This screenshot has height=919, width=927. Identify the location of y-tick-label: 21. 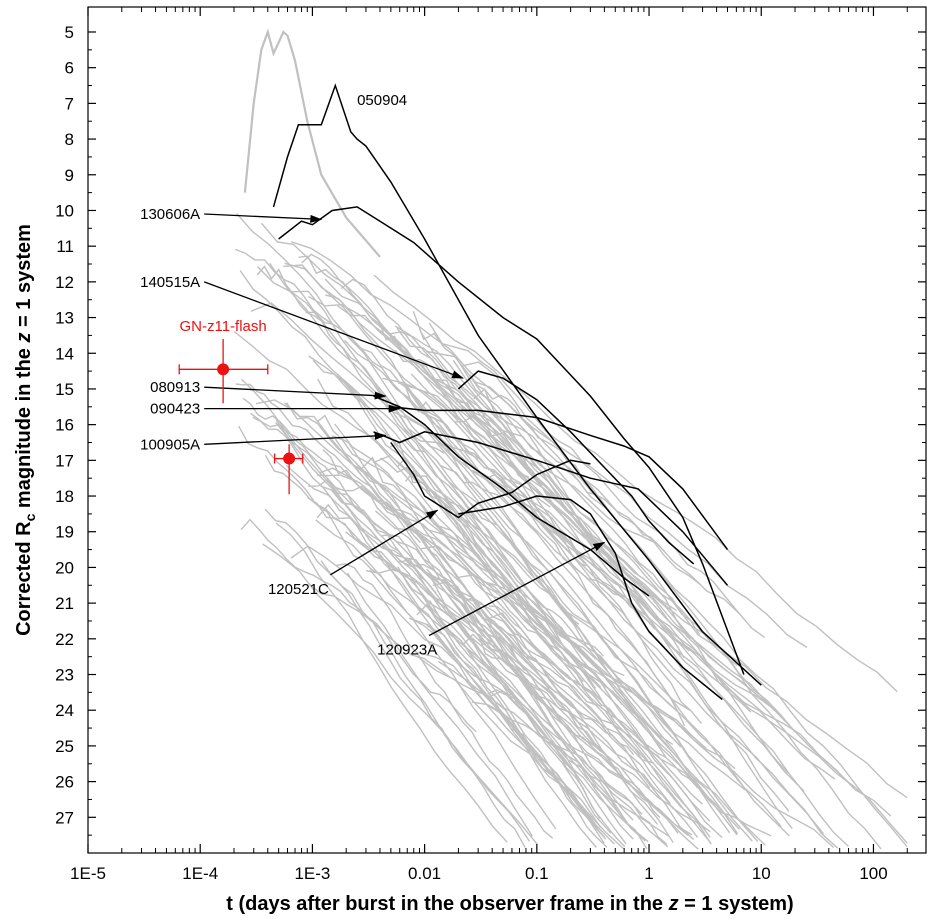
(64, 603).